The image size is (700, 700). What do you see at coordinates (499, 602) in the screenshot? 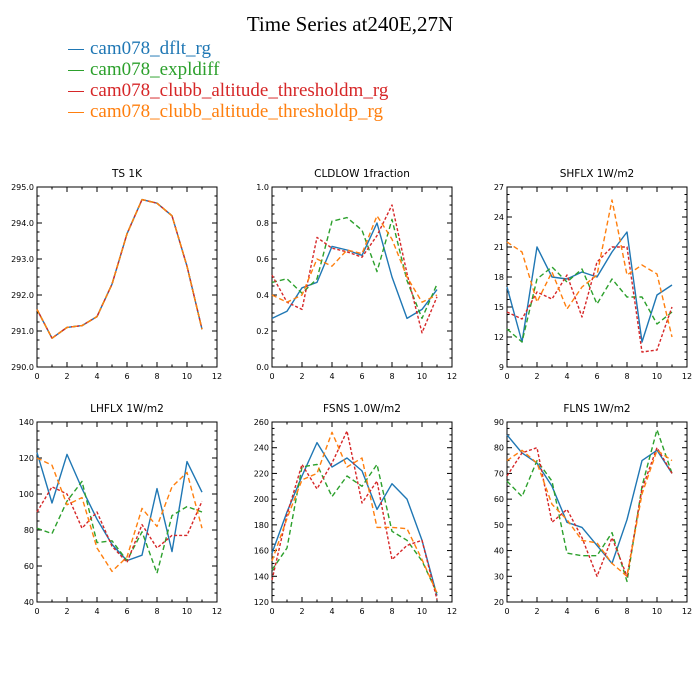
I see `y-tick-label: 20` at bounding box center [499, 602].